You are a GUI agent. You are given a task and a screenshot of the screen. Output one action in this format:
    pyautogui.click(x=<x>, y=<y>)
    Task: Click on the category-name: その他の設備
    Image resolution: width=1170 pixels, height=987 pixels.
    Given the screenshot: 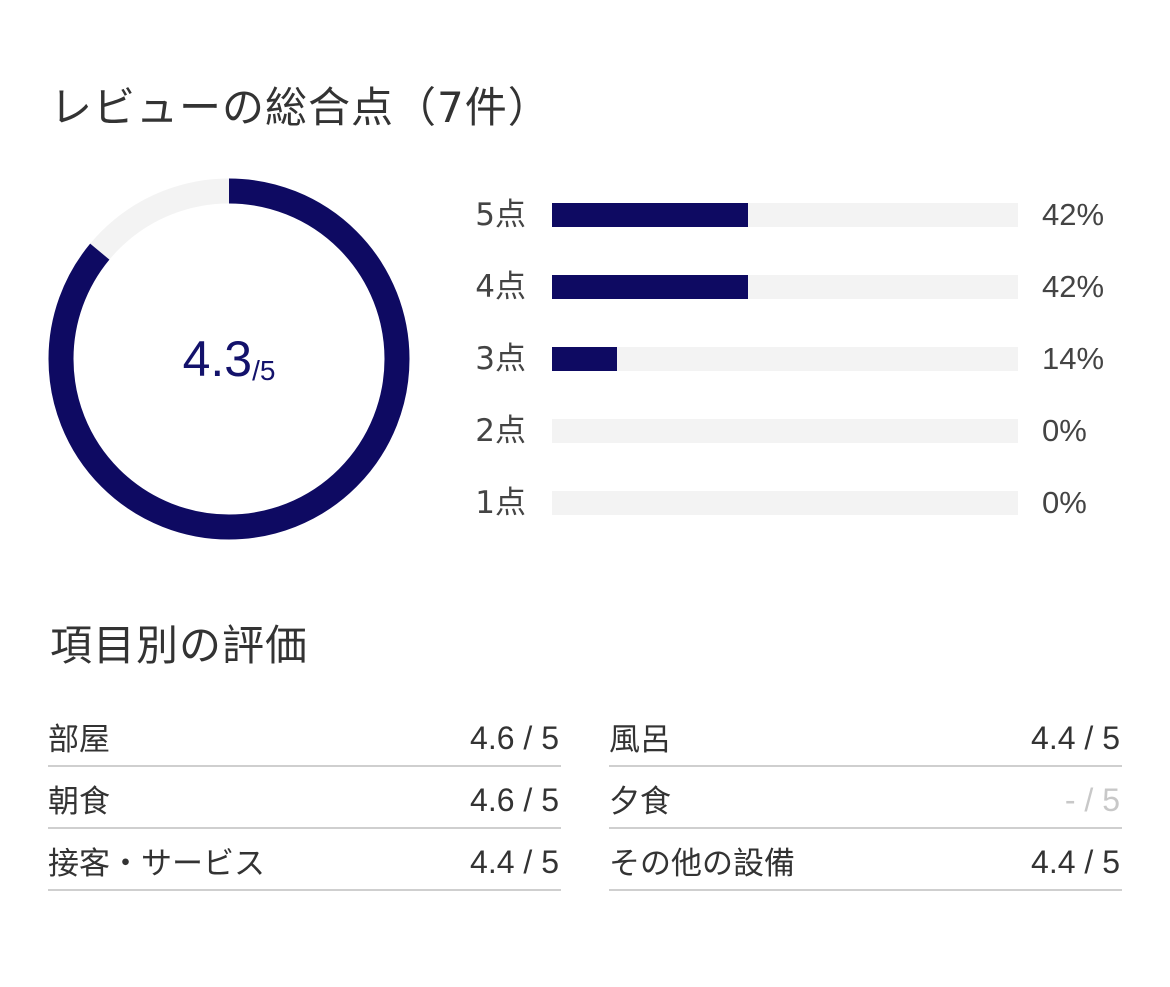 What is the action you would take?
    pyautogui.click(x=702, y=864)
    